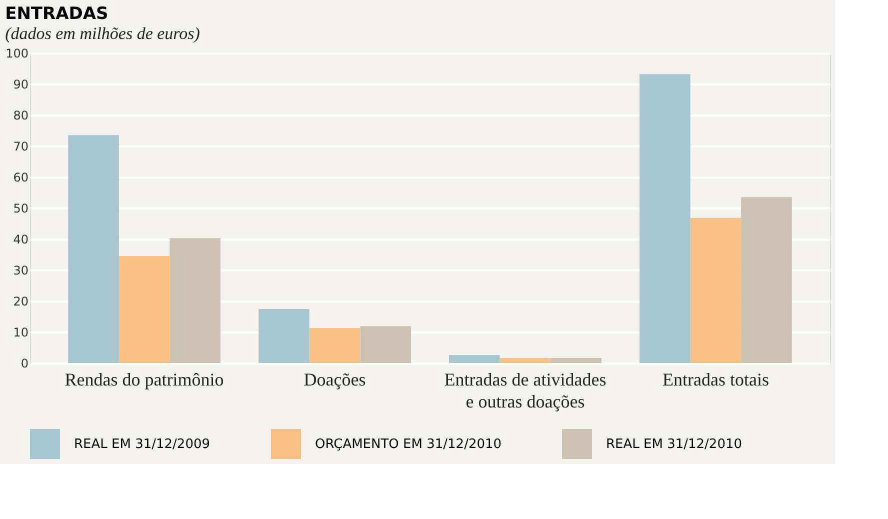 The width and height of the screenshot is (888, 519). I want to click on y-tick-label: 50, so click(20, 209).